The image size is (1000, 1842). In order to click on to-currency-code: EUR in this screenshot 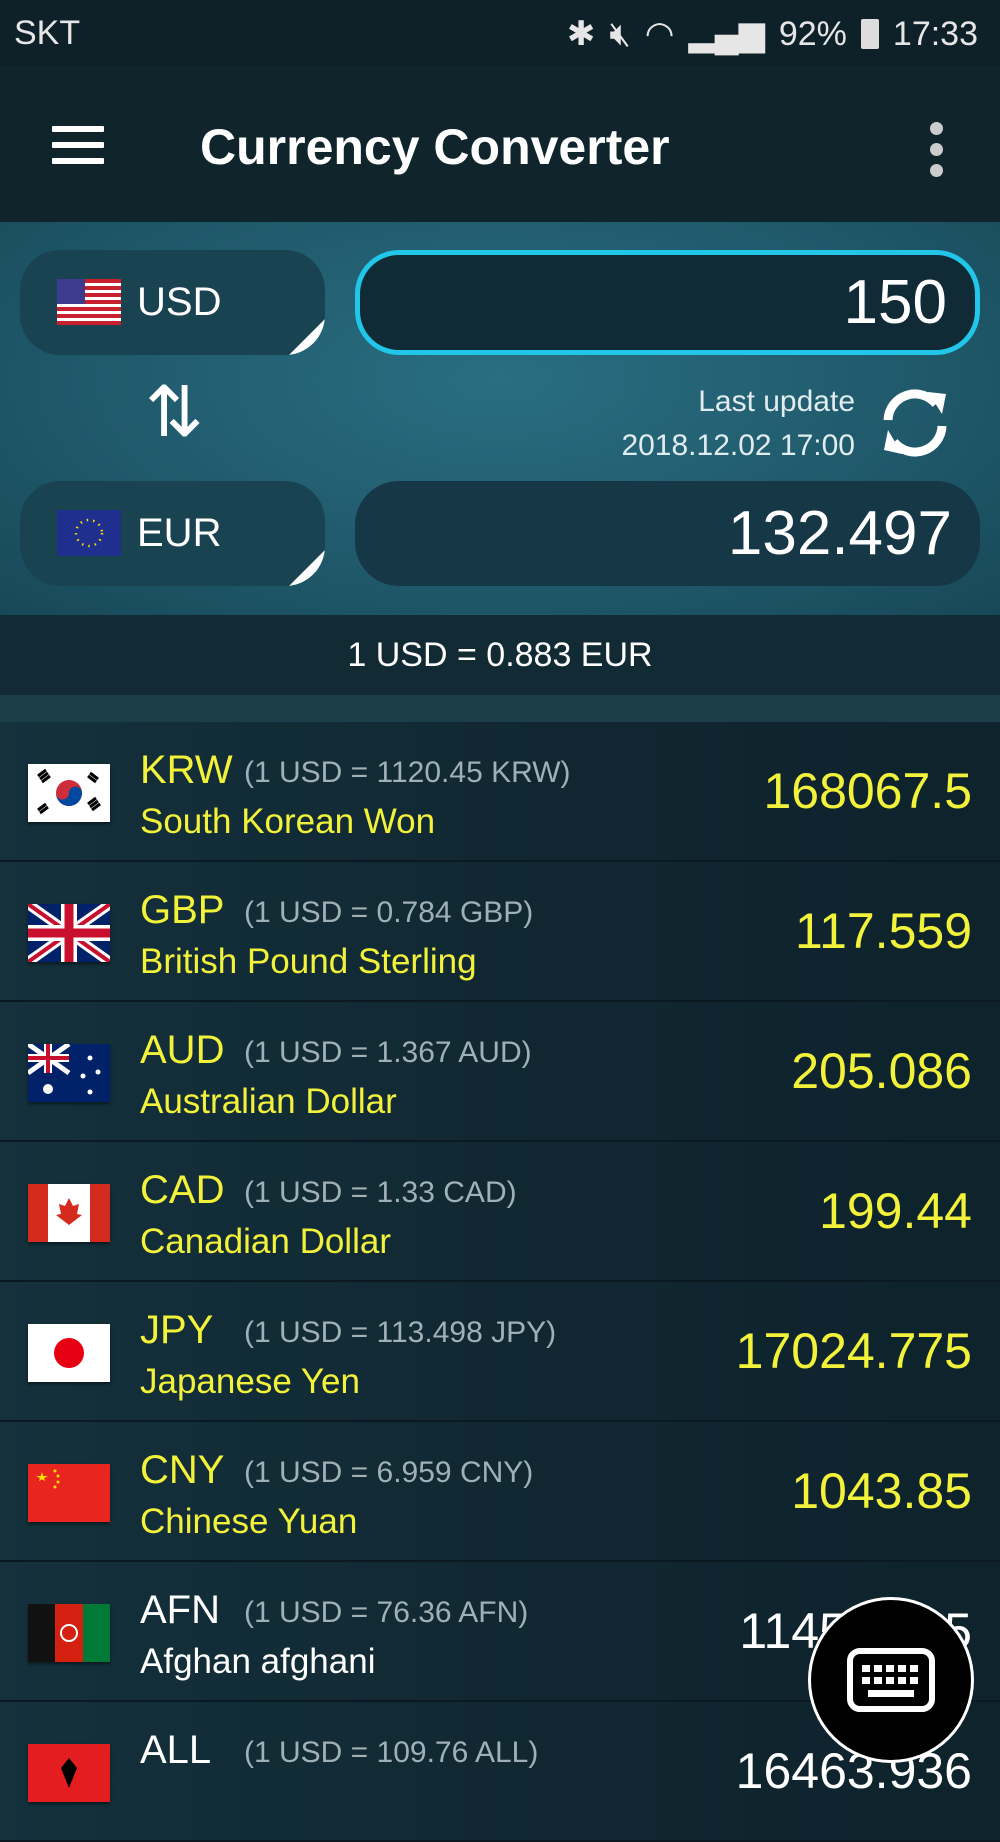, I will do `click(179, 533)`.